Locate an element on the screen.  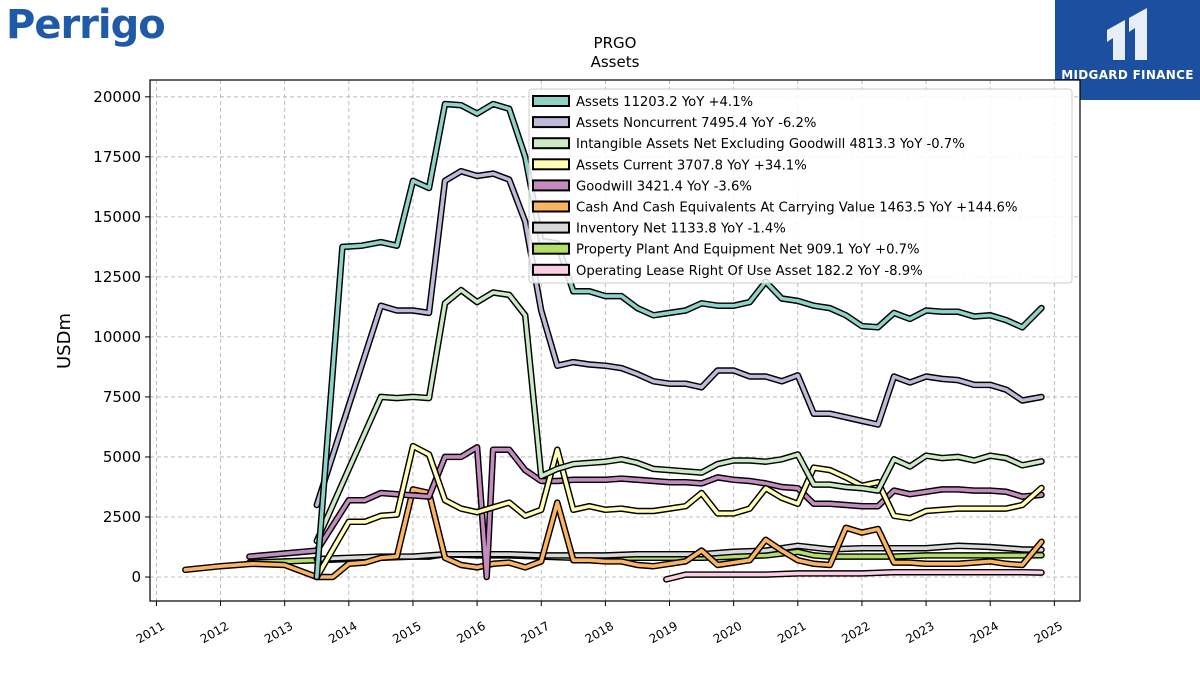
legend-entry: Assets Noncurrent 7495.4 YoY -6.2% is located at coordinates (674, 123).